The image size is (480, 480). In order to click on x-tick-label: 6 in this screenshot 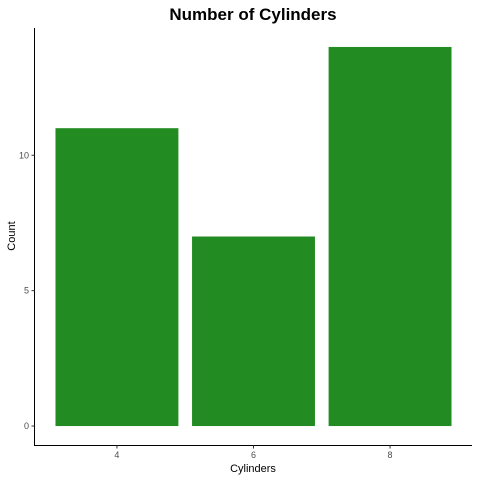, I will do `click(253, 455)`.